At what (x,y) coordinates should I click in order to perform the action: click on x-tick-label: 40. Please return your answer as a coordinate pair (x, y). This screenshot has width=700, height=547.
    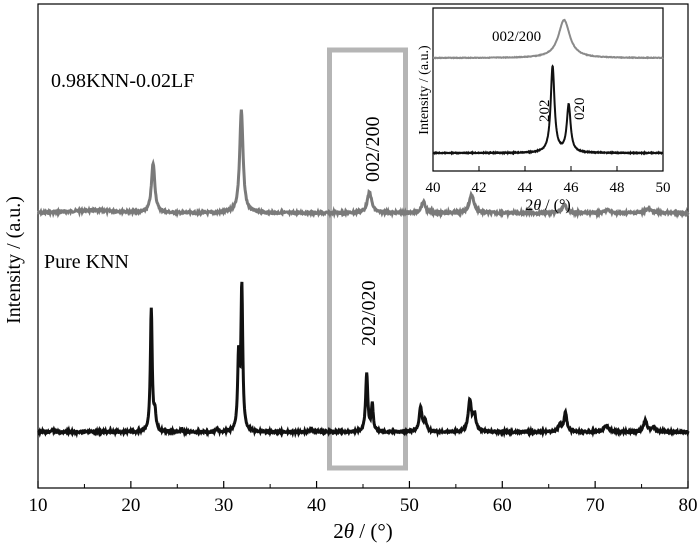
    Looking at the image, I should click on (316, 505).